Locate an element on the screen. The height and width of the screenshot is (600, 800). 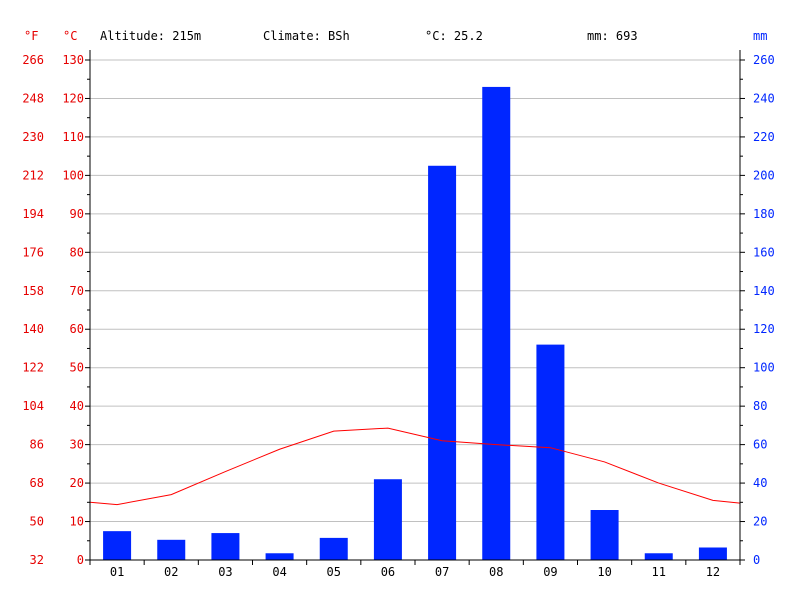
x-tick-label: 06 is located at coordinates (388, 572).